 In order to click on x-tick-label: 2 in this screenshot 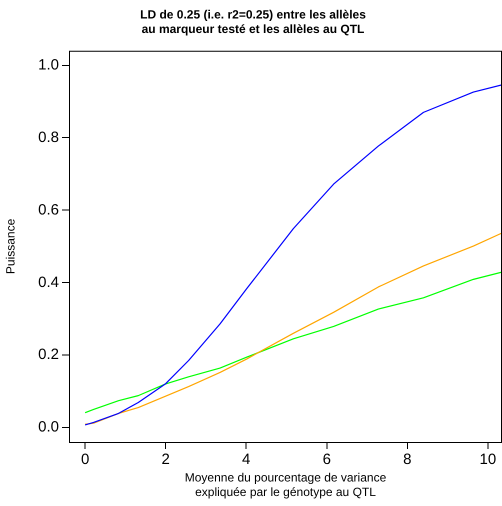, I will do `click(166, 459)`.